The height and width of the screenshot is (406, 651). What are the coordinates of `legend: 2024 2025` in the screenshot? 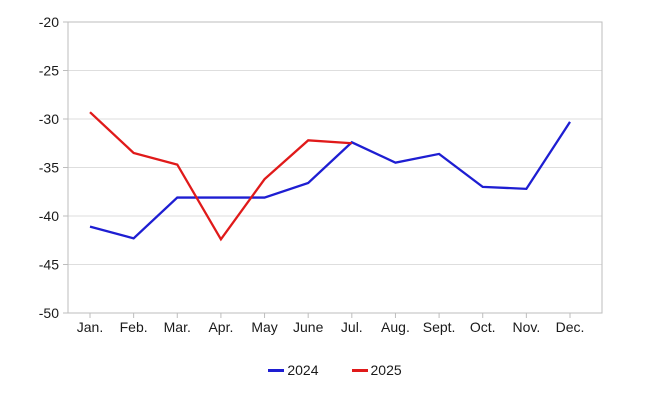 It's located at (335, 370).